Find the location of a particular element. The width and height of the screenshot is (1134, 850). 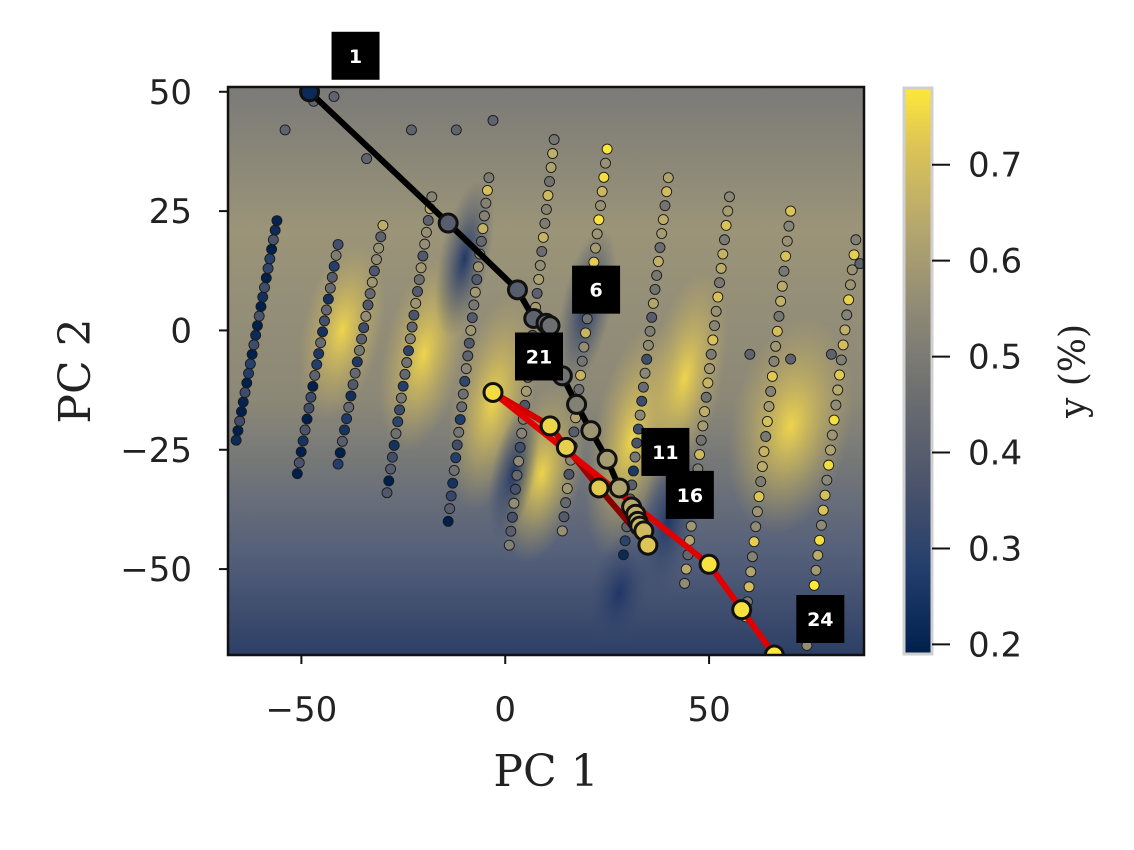

step-label-text: 6 is located at coordinates (595, 291).